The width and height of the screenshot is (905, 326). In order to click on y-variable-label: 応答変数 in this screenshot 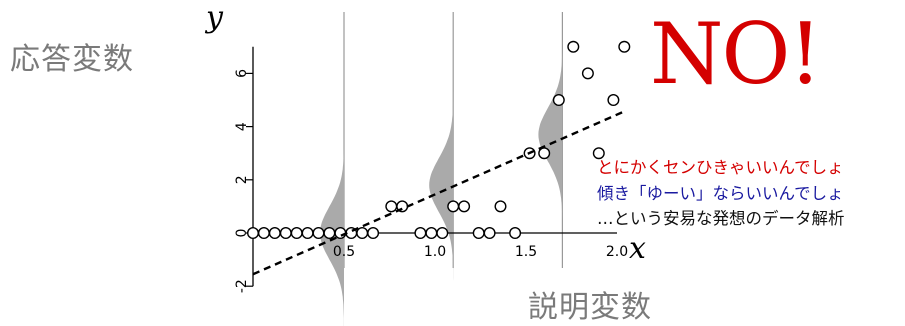, I will do `click(72, 59)`.